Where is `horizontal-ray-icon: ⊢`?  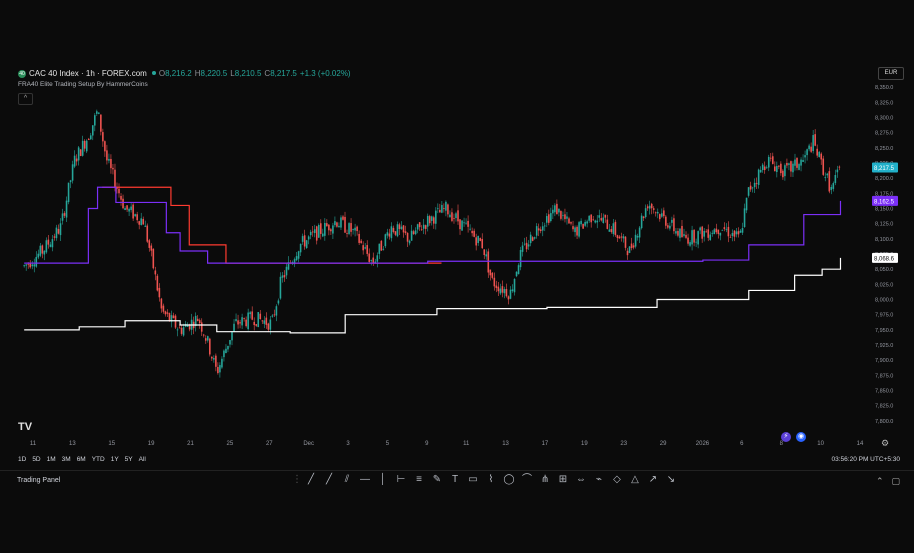
horizontal-ray-icon: ⊢ is located at coordinates (401, 479).